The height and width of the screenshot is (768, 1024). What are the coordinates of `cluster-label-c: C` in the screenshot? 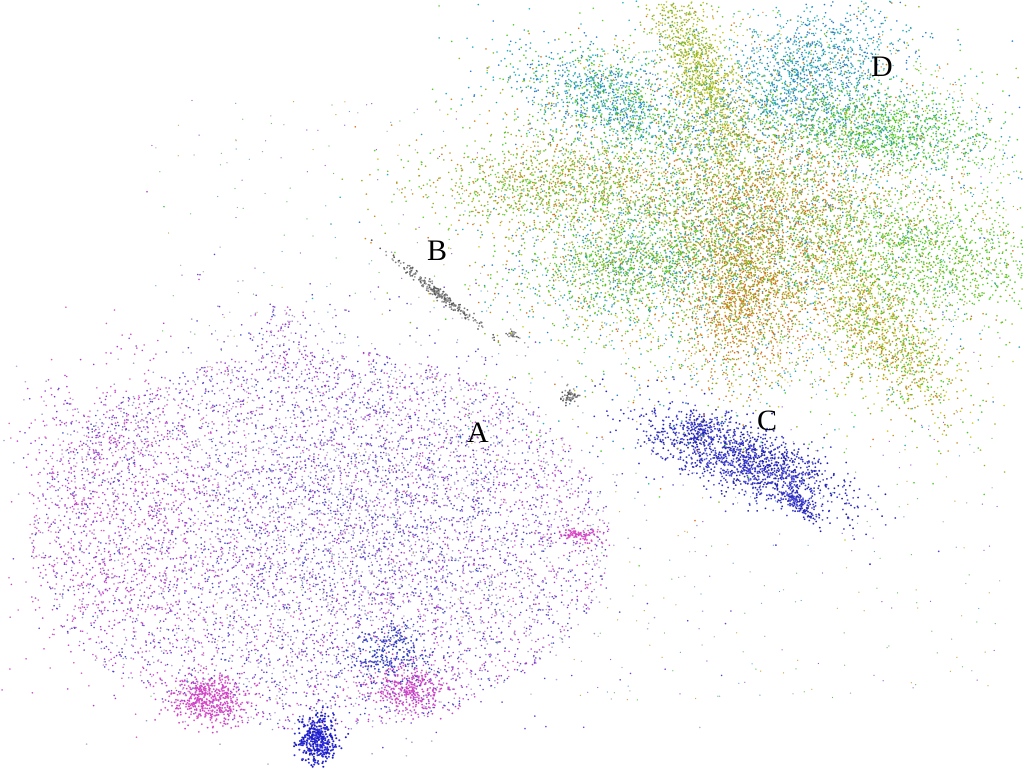 It's located at (767, 421).